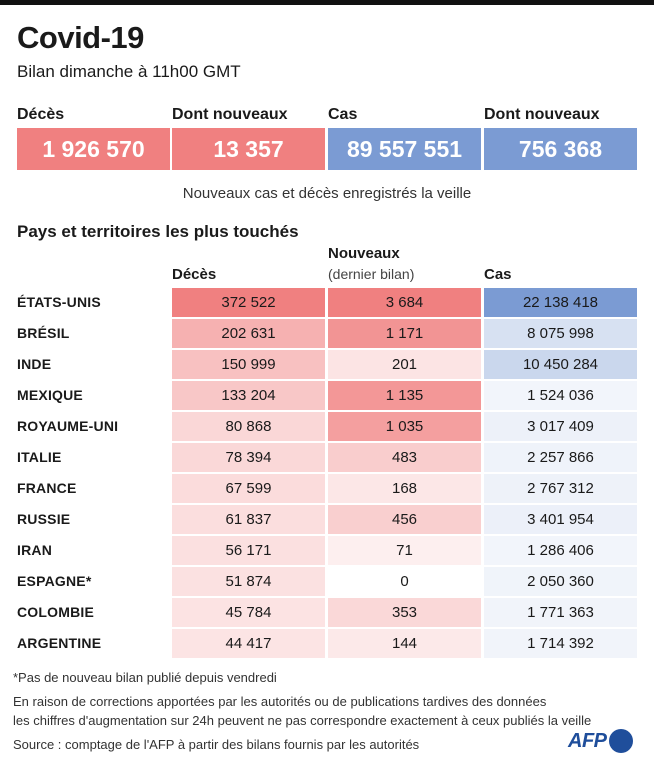  What do you see at coordinates (560, 612) in the screenshot?
I see `cases-cell: 1 771 363` at bounding box center [560, 612].